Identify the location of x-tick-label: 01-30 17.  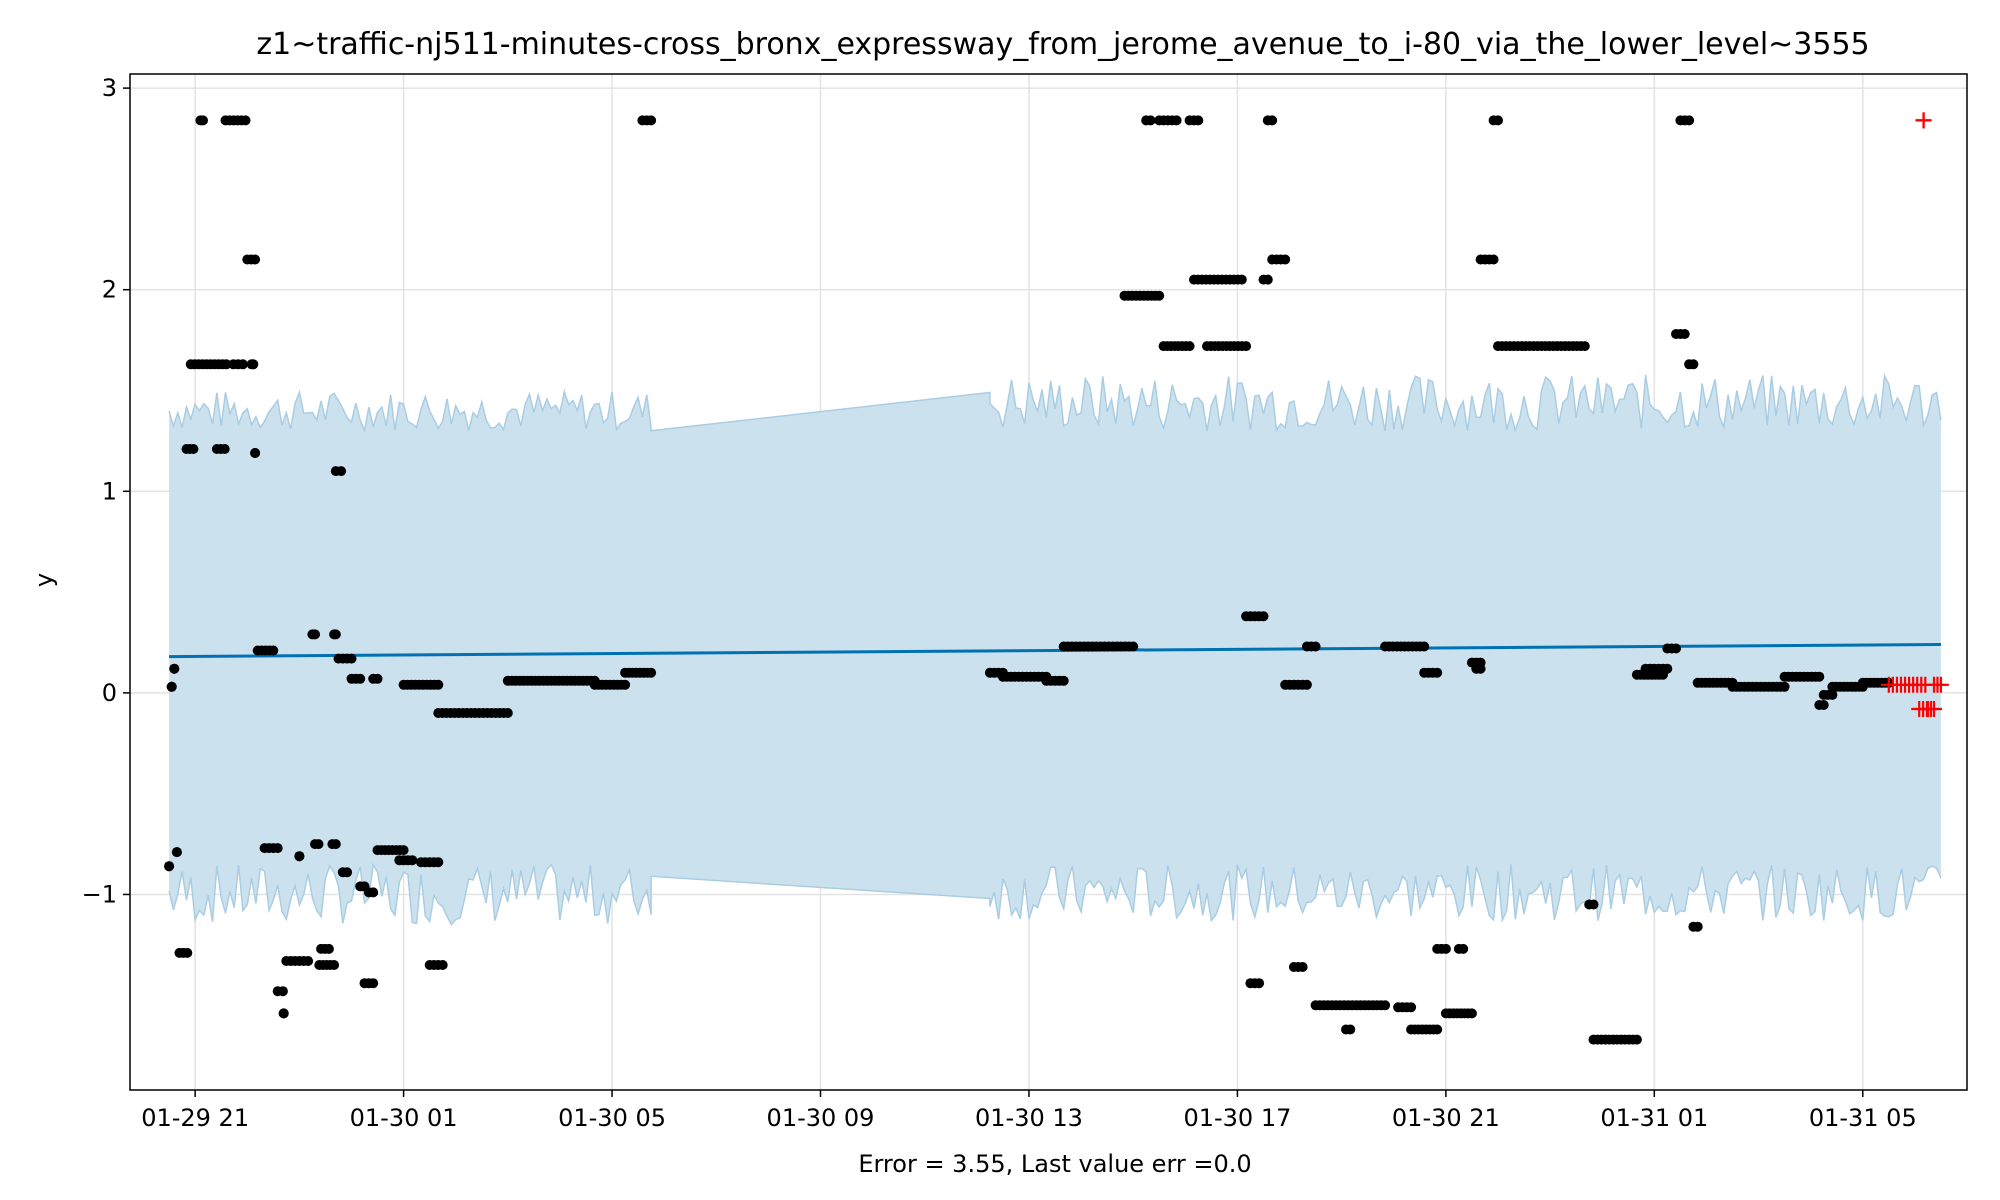
(1237, 1118).